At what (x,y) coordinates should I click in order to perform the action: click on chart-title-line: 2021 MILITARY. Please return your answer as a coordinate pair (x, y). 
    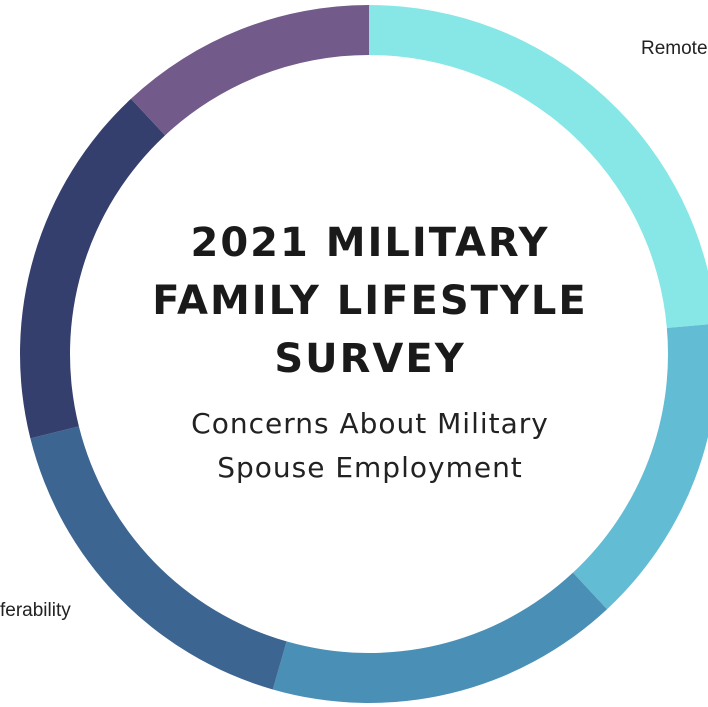
    Looking at the image, I should click on (370, 243).